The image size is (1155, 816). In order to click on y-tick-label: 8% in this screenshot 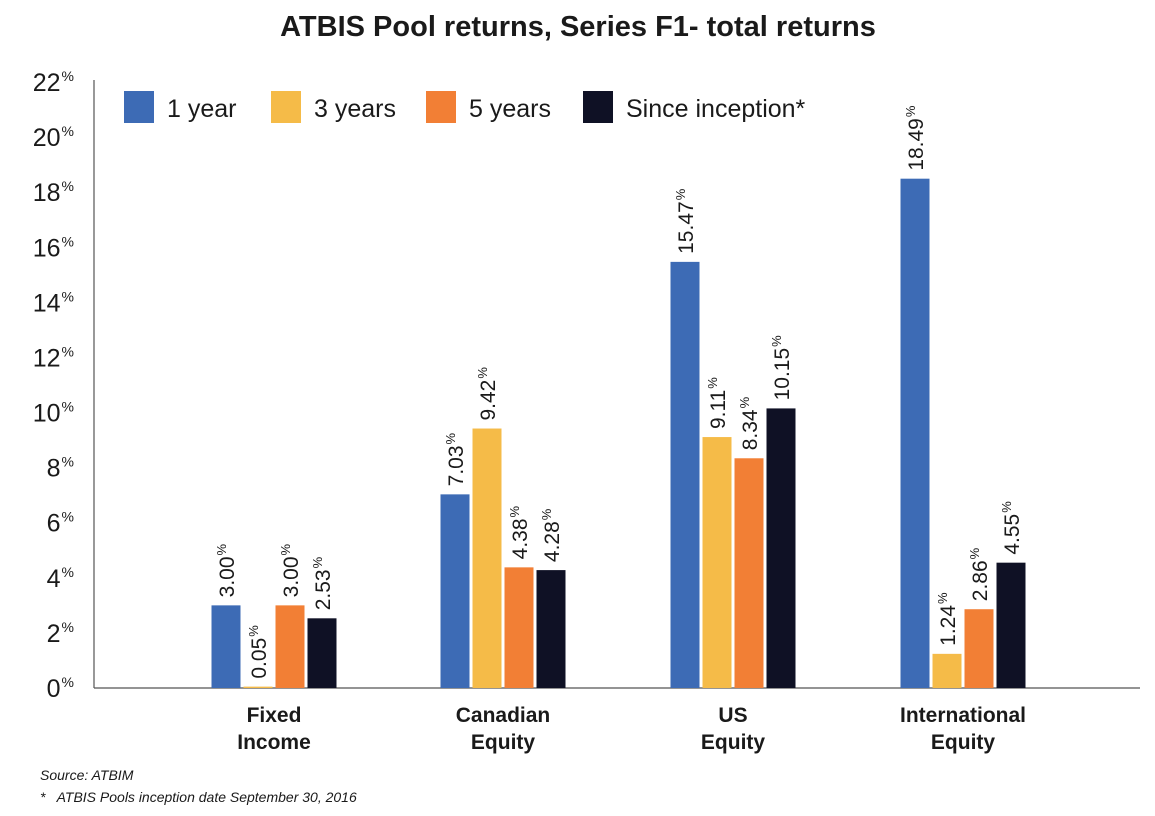, I will do `click(60, 468)`.